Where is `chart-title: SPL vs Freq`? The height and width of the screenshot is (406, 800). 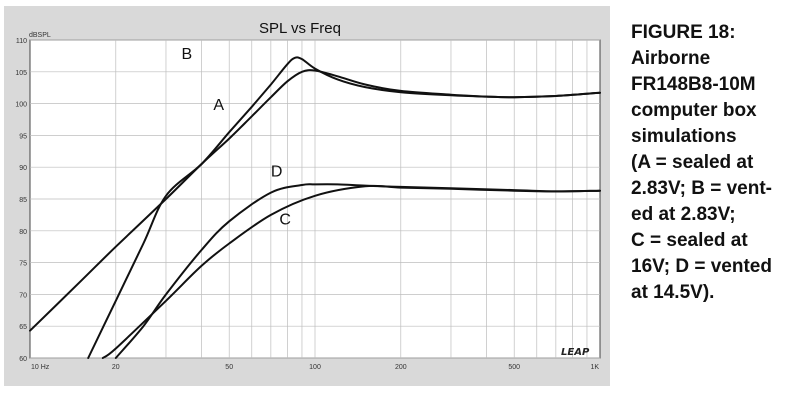 chart-title: SPL vs Freq is located at coordinates (300, 28).